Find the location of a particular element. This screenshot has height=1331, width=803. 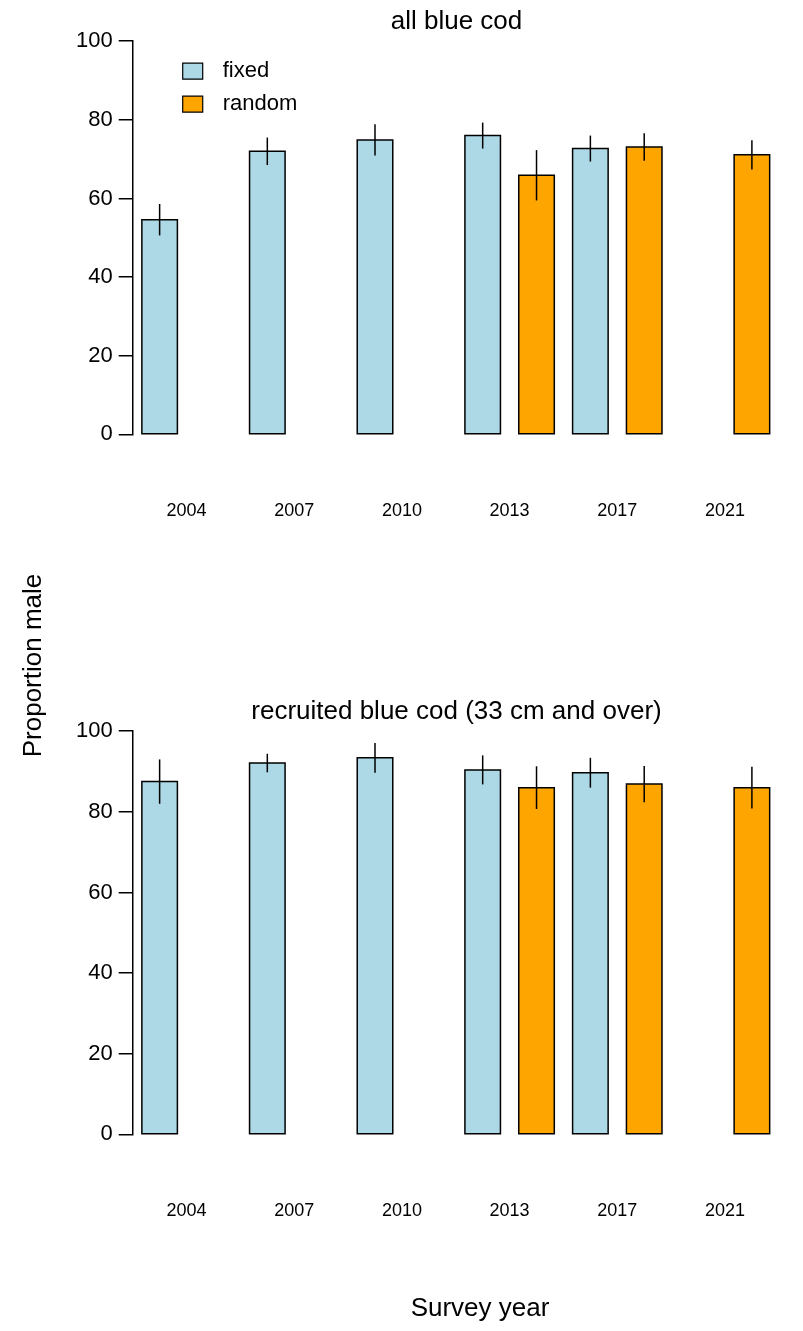

legend-label: fixed is located at coordinates (246, 70).